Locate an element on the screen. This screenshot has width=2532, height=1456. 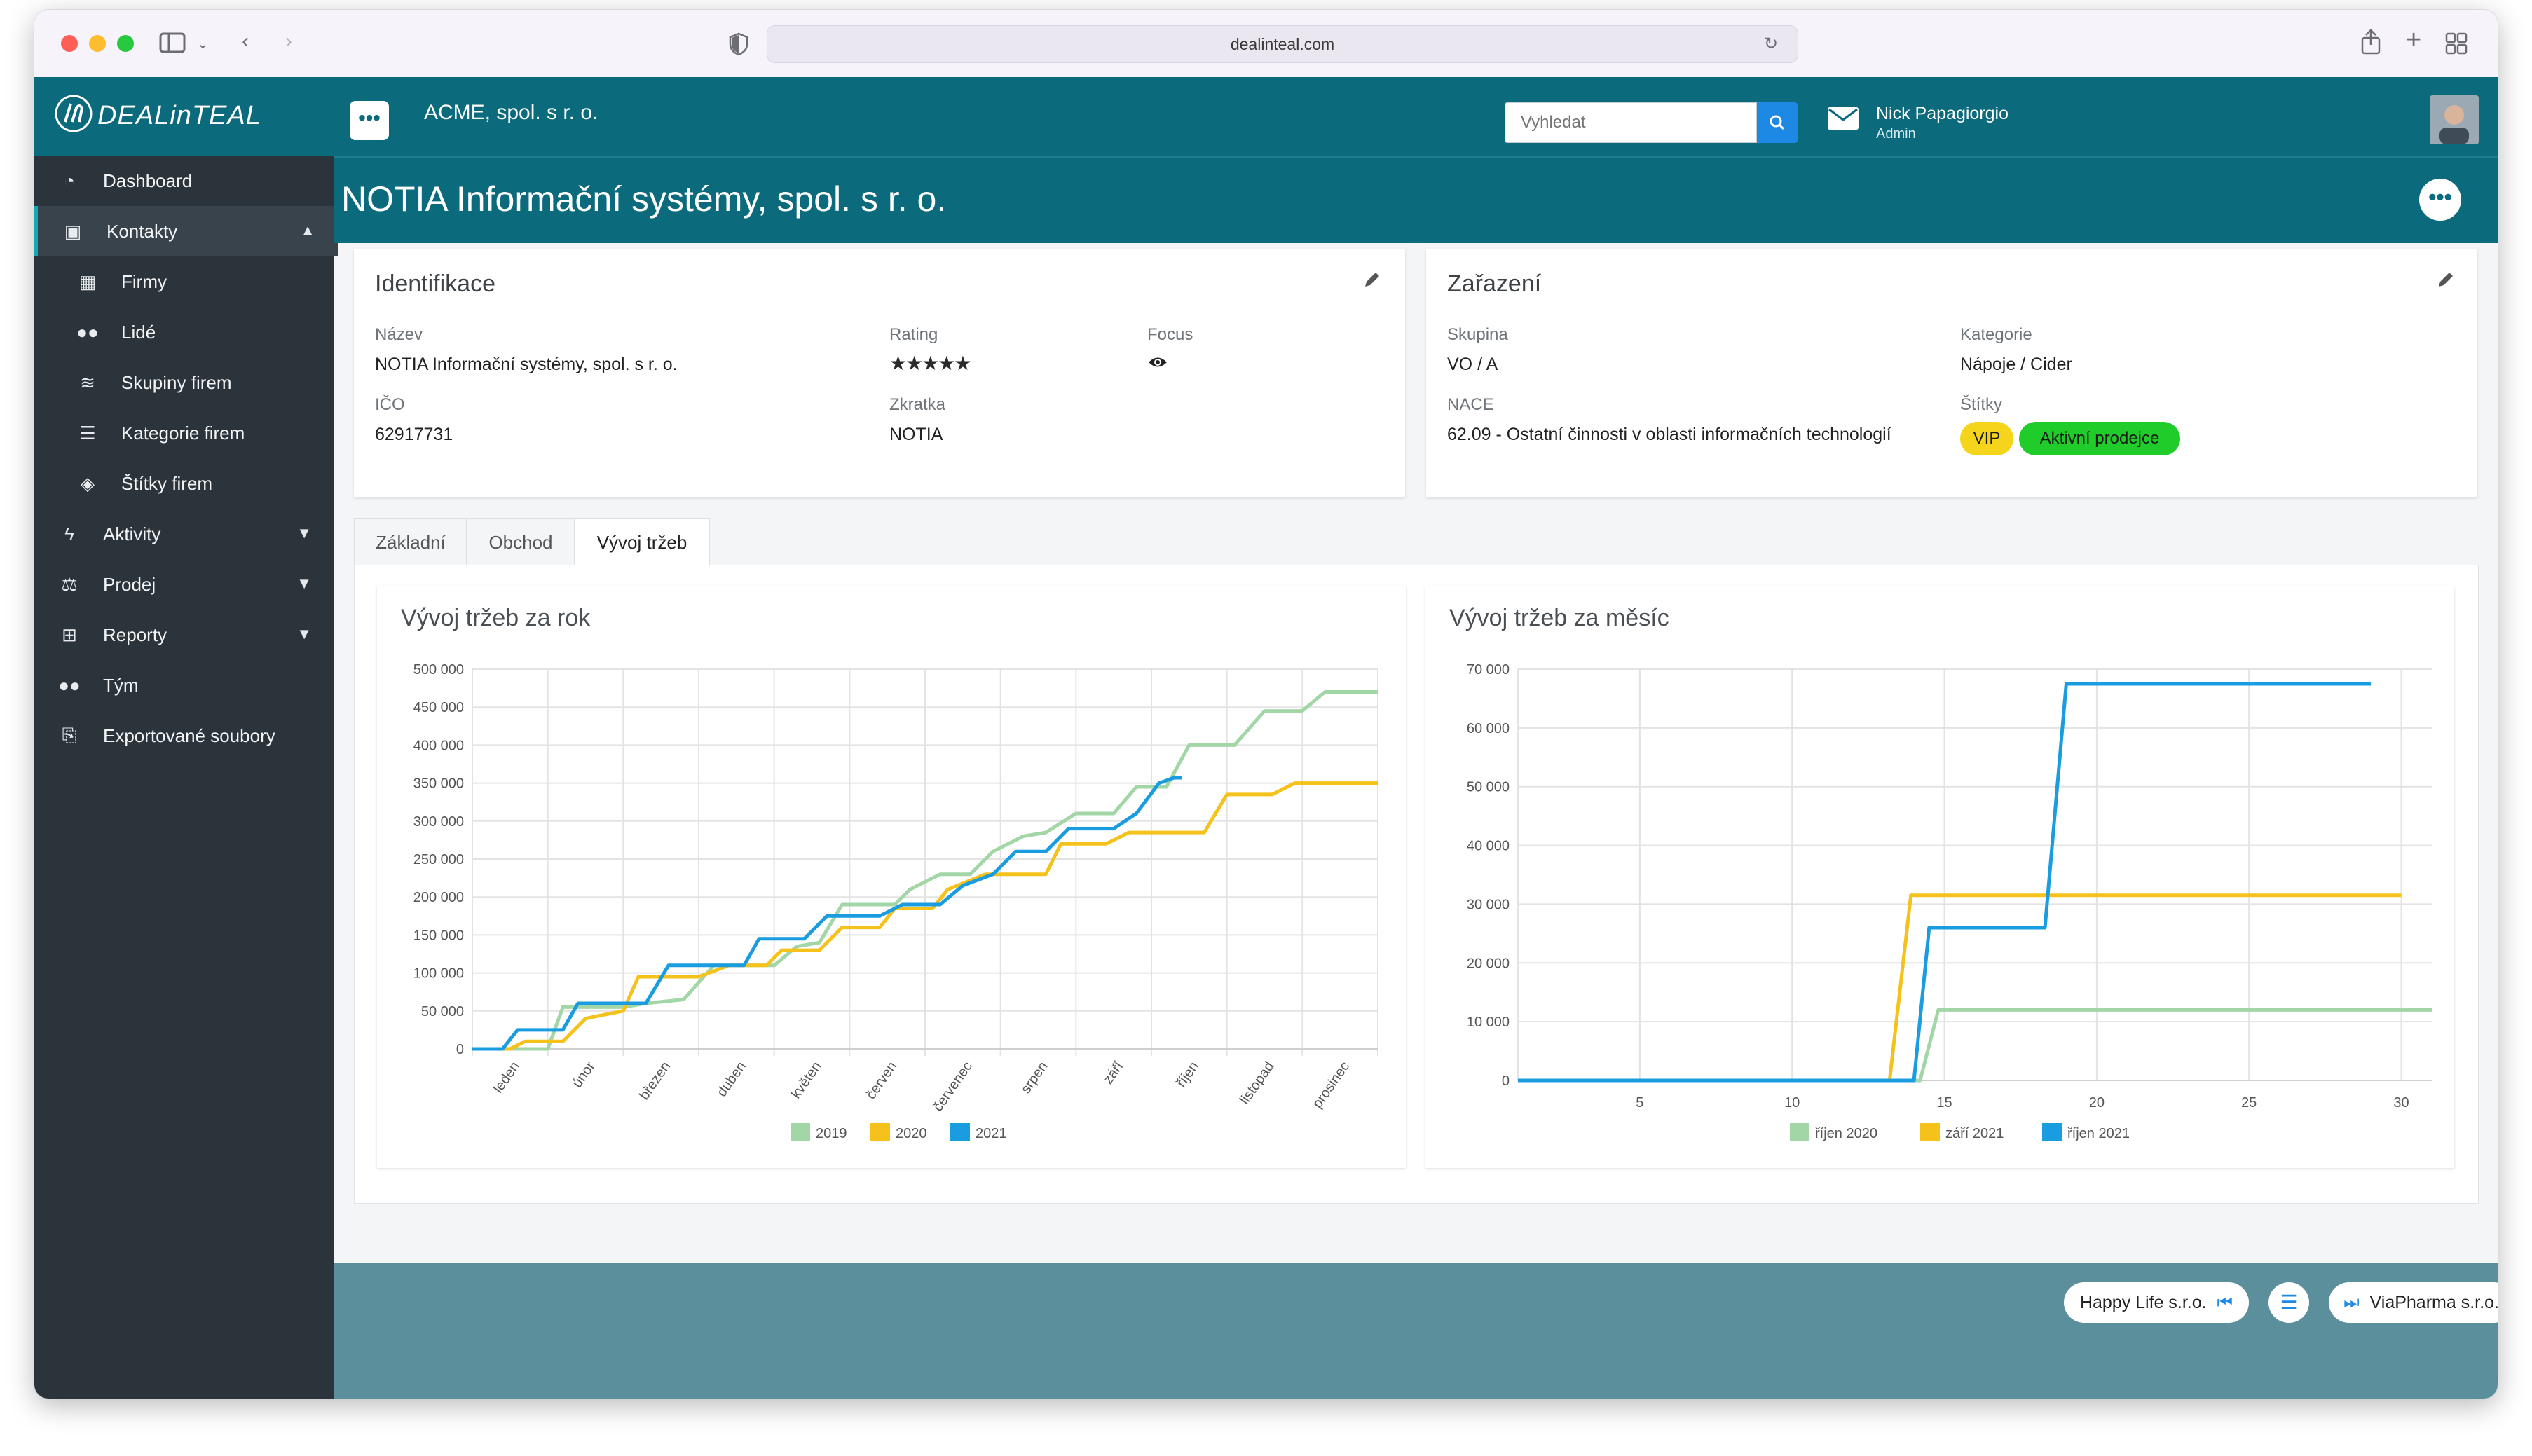
card-title: Zařazení is located at coordinates (1494, 283).